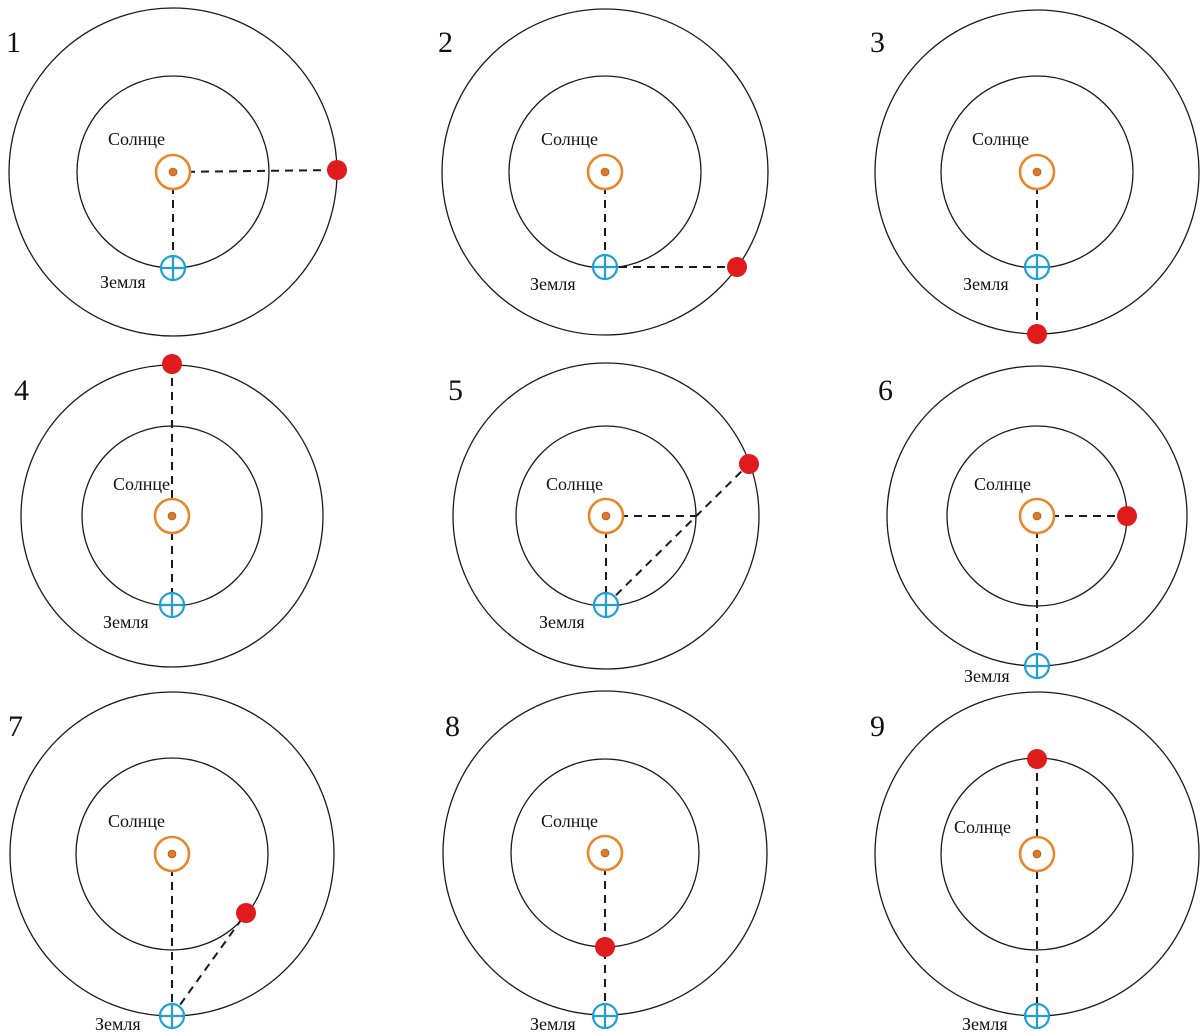  Describe the element at coordinates (877, 726) in the screenshot. I see `panel-number: 9` at that location.